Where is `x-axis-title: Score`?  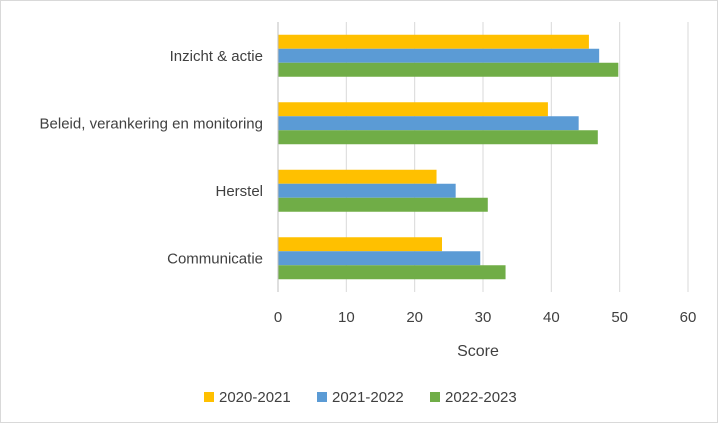 x-axis-title: Score is located at coordinates (478, 351).